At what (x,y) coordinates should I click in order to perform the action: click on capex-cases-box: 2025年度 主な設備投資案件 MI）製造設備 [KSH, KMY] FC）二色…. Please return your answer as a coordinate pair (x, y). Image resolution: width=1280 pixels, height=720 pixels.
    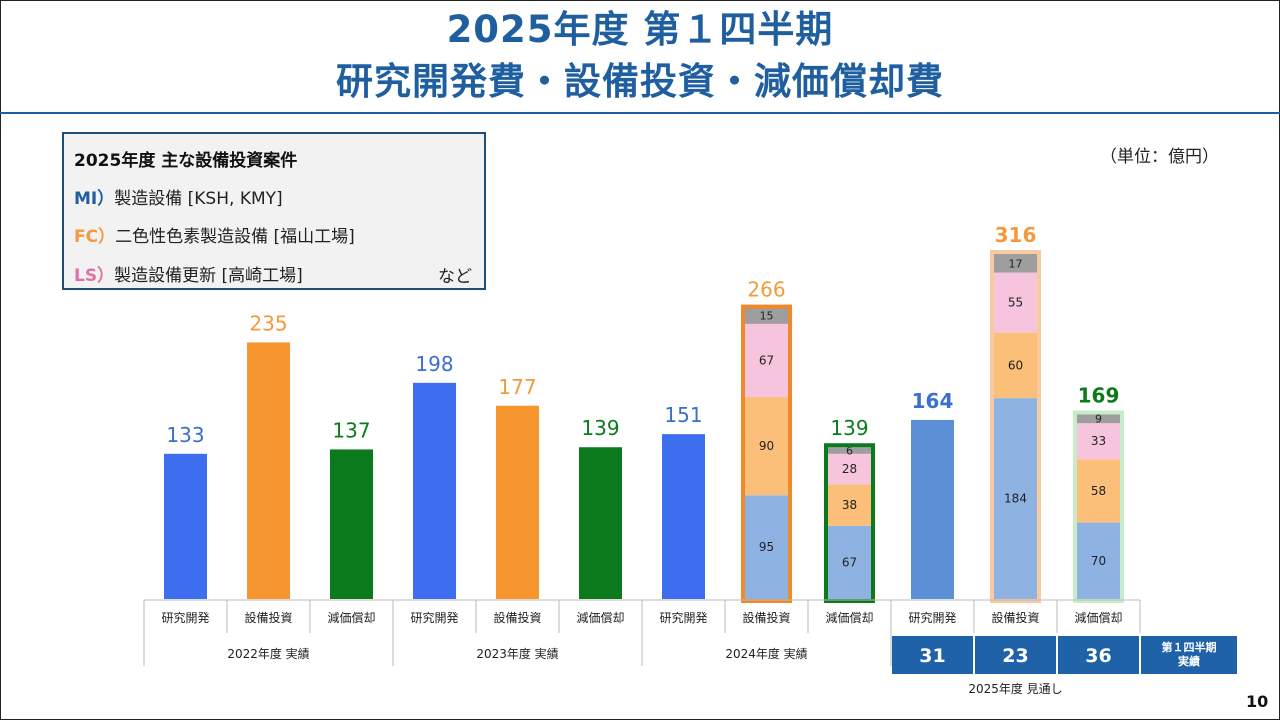
    Looking at the image, I should click on (274, 211).